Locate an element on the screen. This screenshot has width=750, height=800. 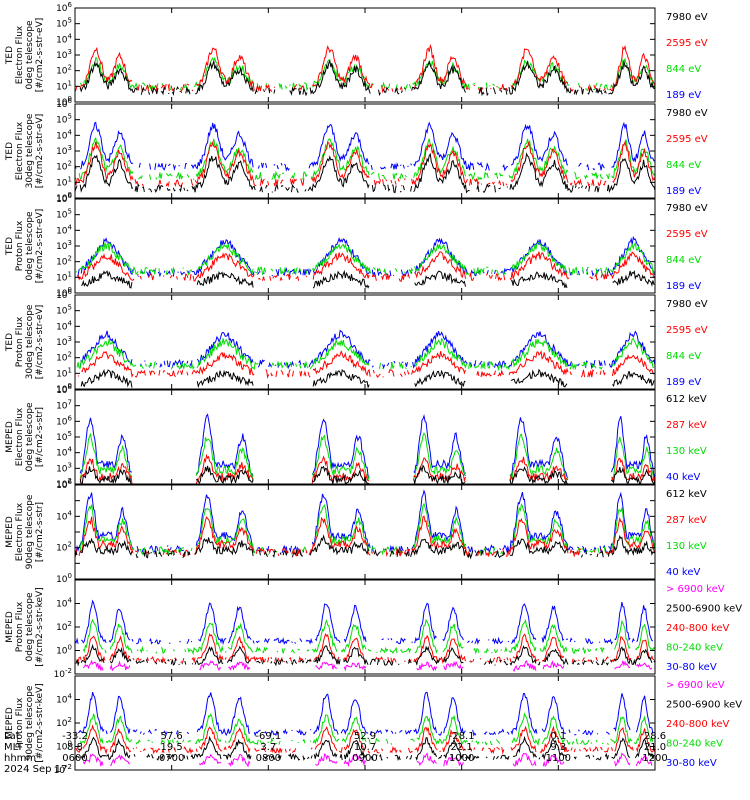
legend-entry: 40 keV is located at coordinates (683, 477).